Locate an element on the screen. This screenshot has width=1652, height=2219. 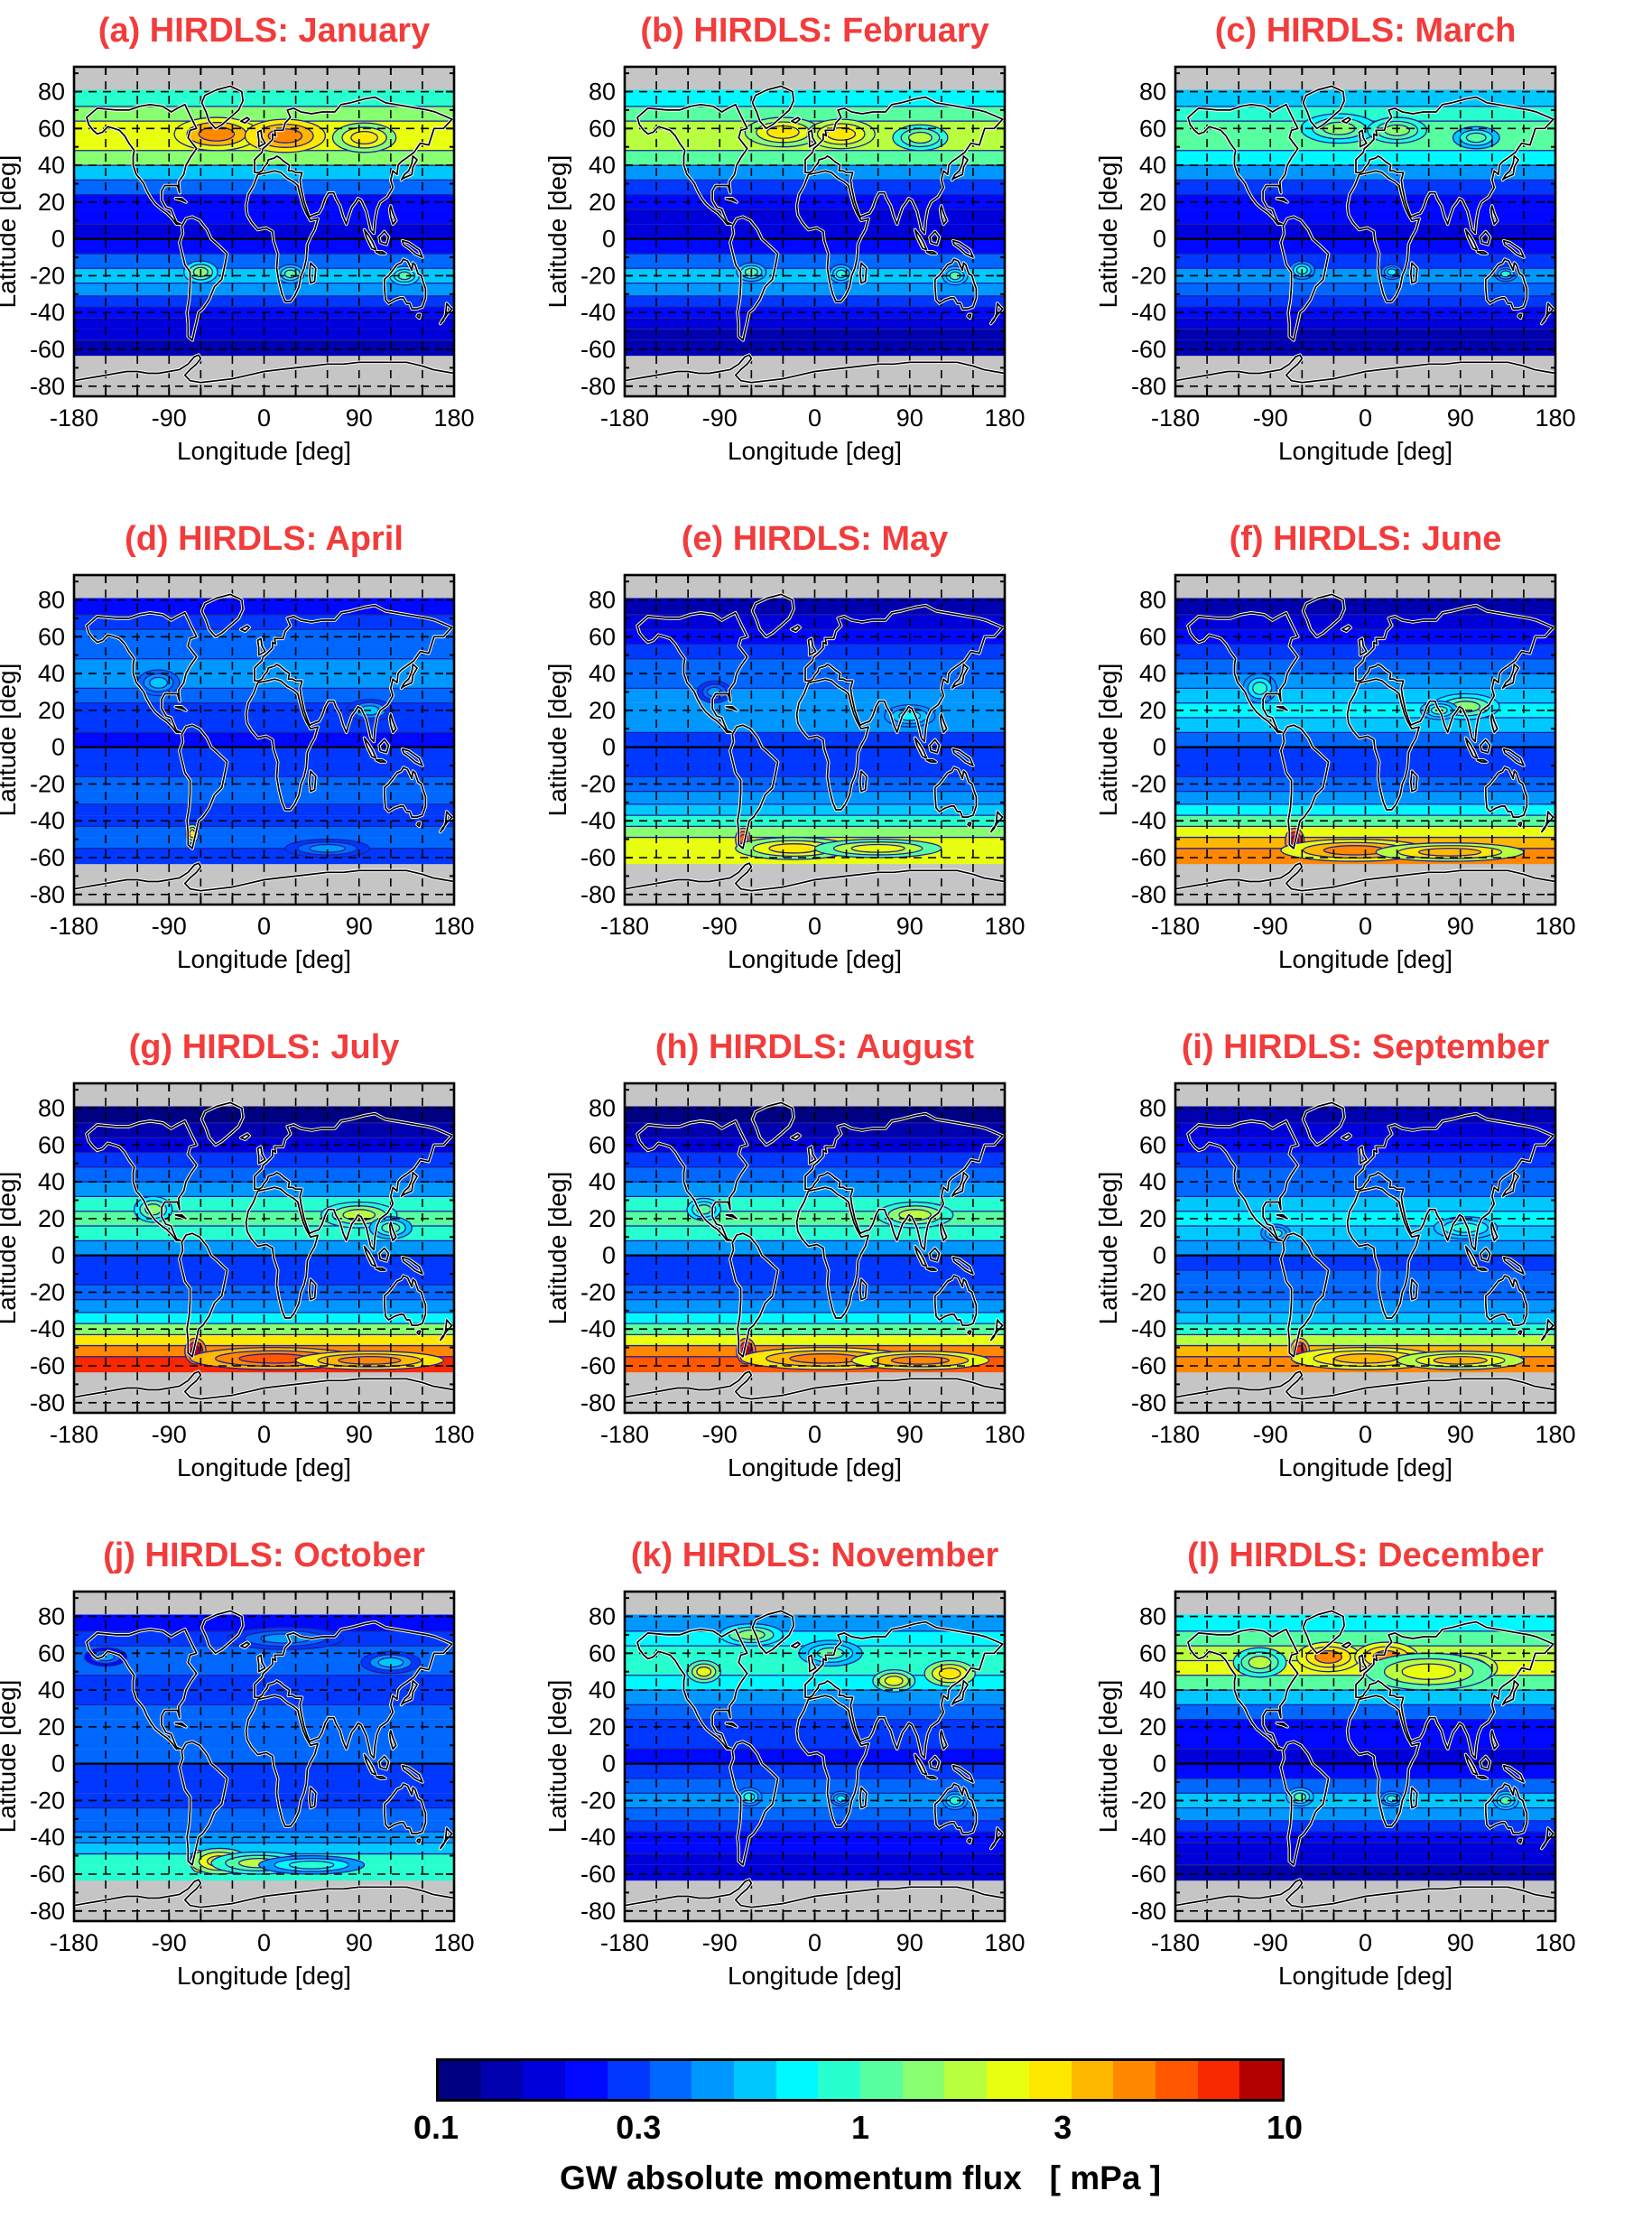
colorbar-title: GW absolute momentum flux [ mPa ] is located at coordinates (860, 2177).